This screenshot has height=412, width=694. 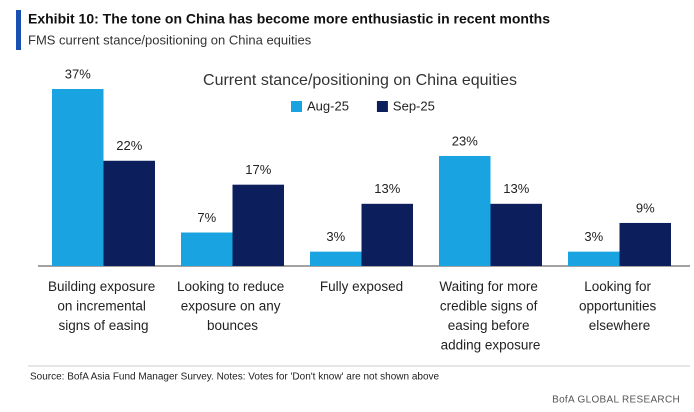 I want to click on value-label: 7%, so click(x=206, y=217).